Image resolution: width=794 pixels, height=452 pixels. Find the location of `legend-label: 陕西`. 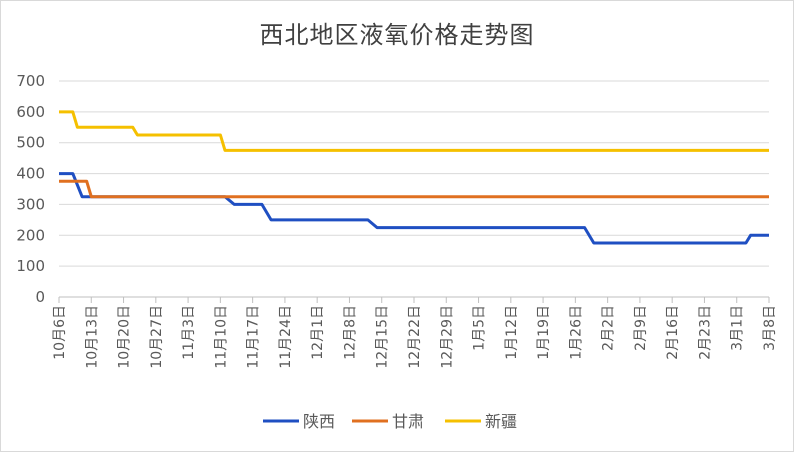

legend-label: 陕西 is located at coordinates (319, 421).